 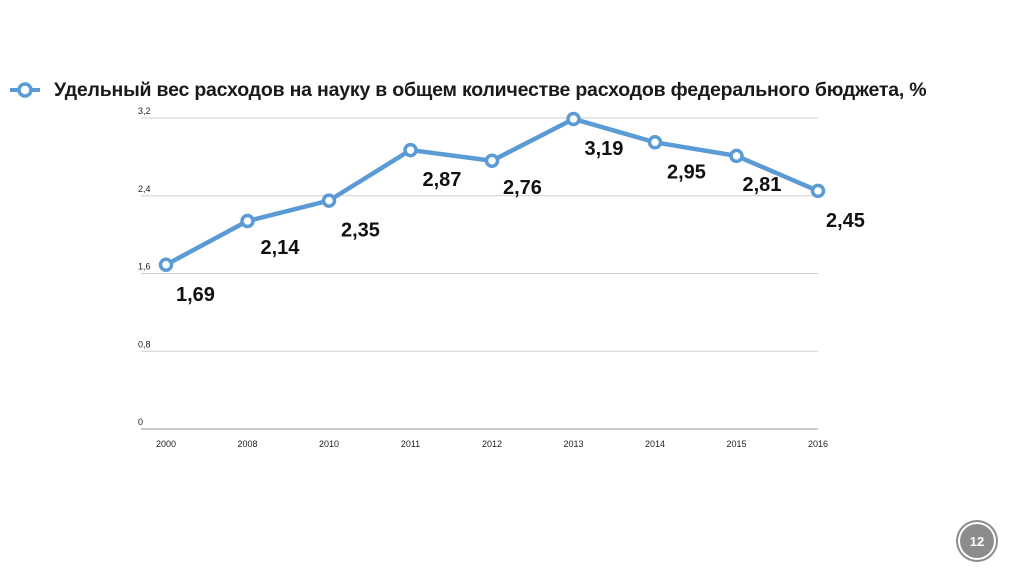 What do you see at coordinates (818, 444) in the screenshot?
I see `x-tick-label: 2016` at bounding box center [818, 444].